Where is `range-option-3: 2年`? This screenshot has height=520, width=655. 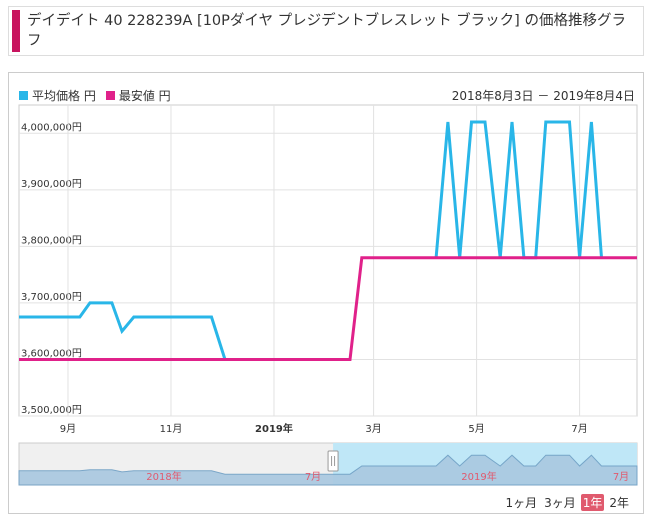
range-option-3: 2年 is located at coordinates (619, 503).